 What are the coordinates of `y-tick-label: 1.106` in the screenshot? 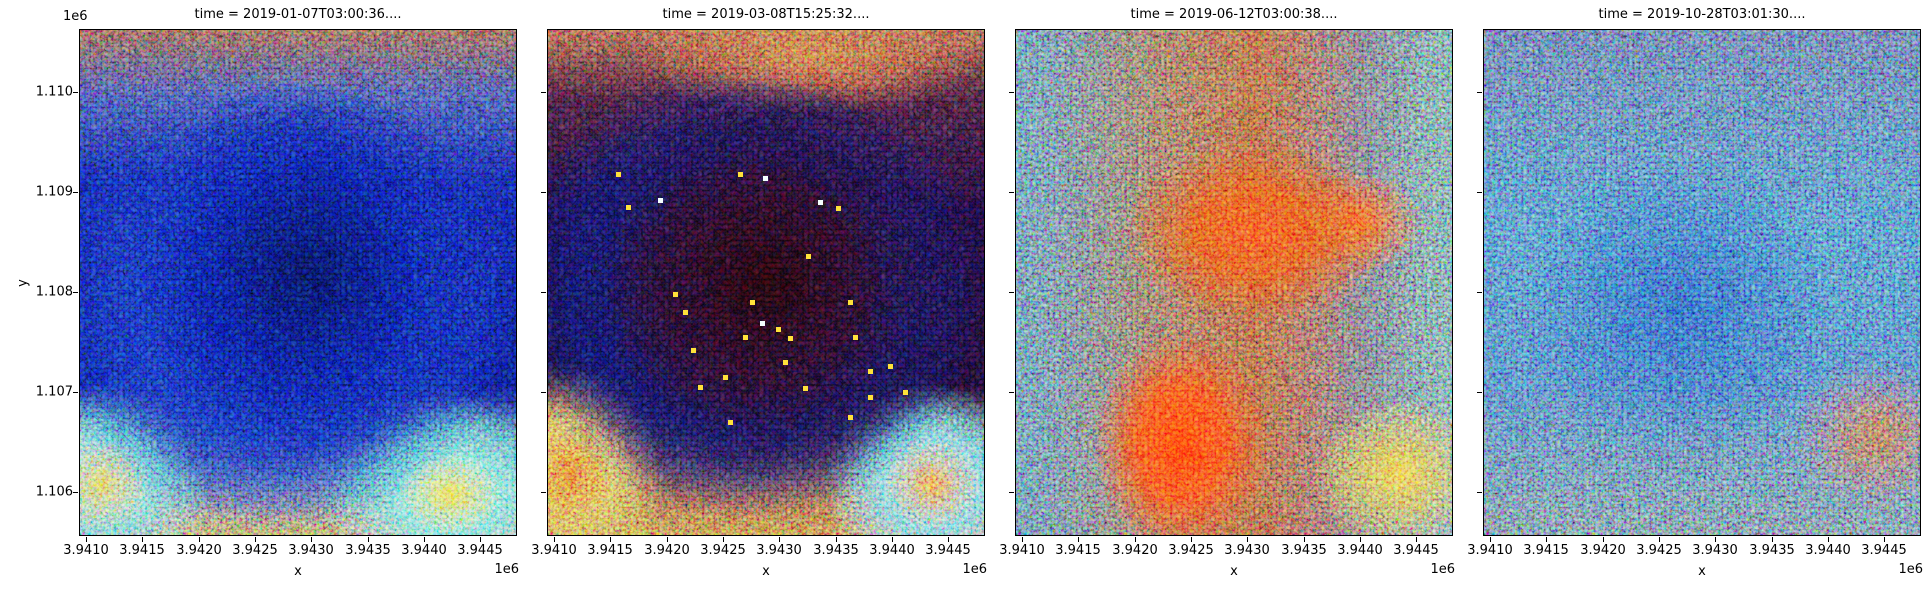 It's located at (54, 492).